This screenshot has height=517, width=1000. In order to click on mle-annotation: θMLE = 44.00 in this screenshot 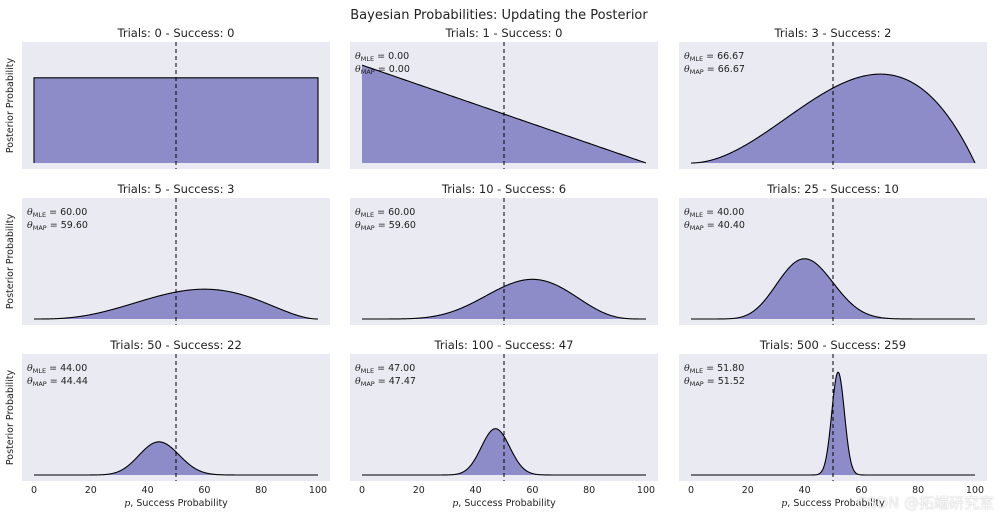, I will do `click(57, 369)`.